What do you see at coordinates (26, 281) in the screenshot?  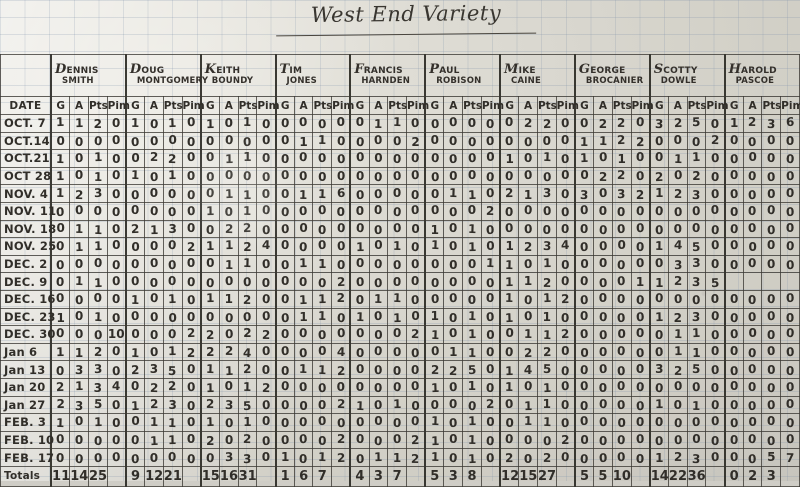 I see `date-cell: DEC. 9` at bounding box center [26, 281].